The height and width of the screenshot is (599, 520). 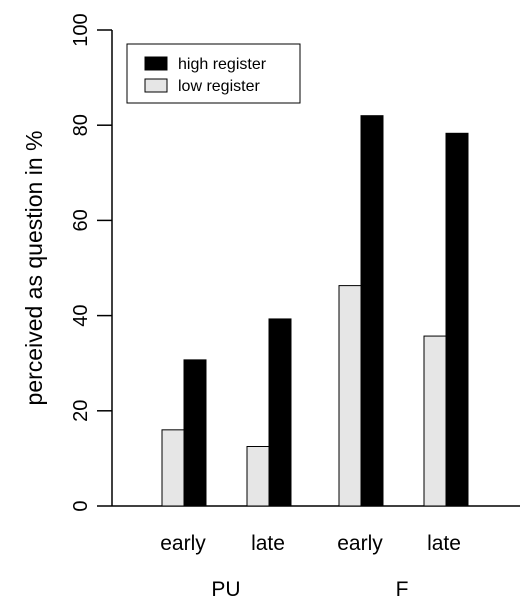 I want to click on bar-f-early-high-register, so click(x=372, y=311).